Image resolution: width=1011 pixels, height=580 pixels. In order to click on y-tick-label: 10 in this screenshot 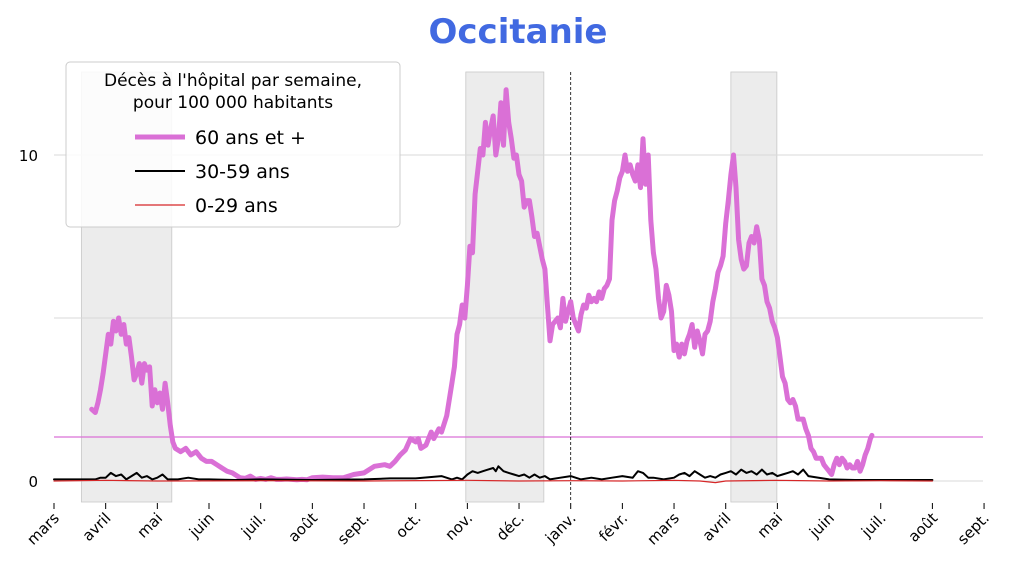, I will do `click(28, 156)`.